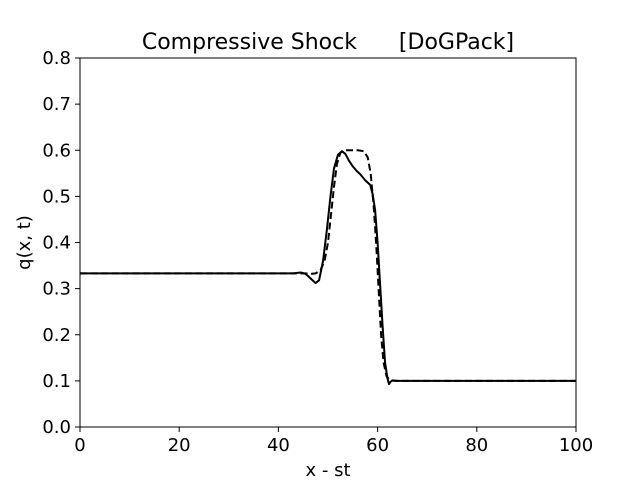 The height and width of the screenshot is (480, 640). Describe the element at coordinates (179, 445) in the screenshot. I see `x-tick-label: 20` at that location.